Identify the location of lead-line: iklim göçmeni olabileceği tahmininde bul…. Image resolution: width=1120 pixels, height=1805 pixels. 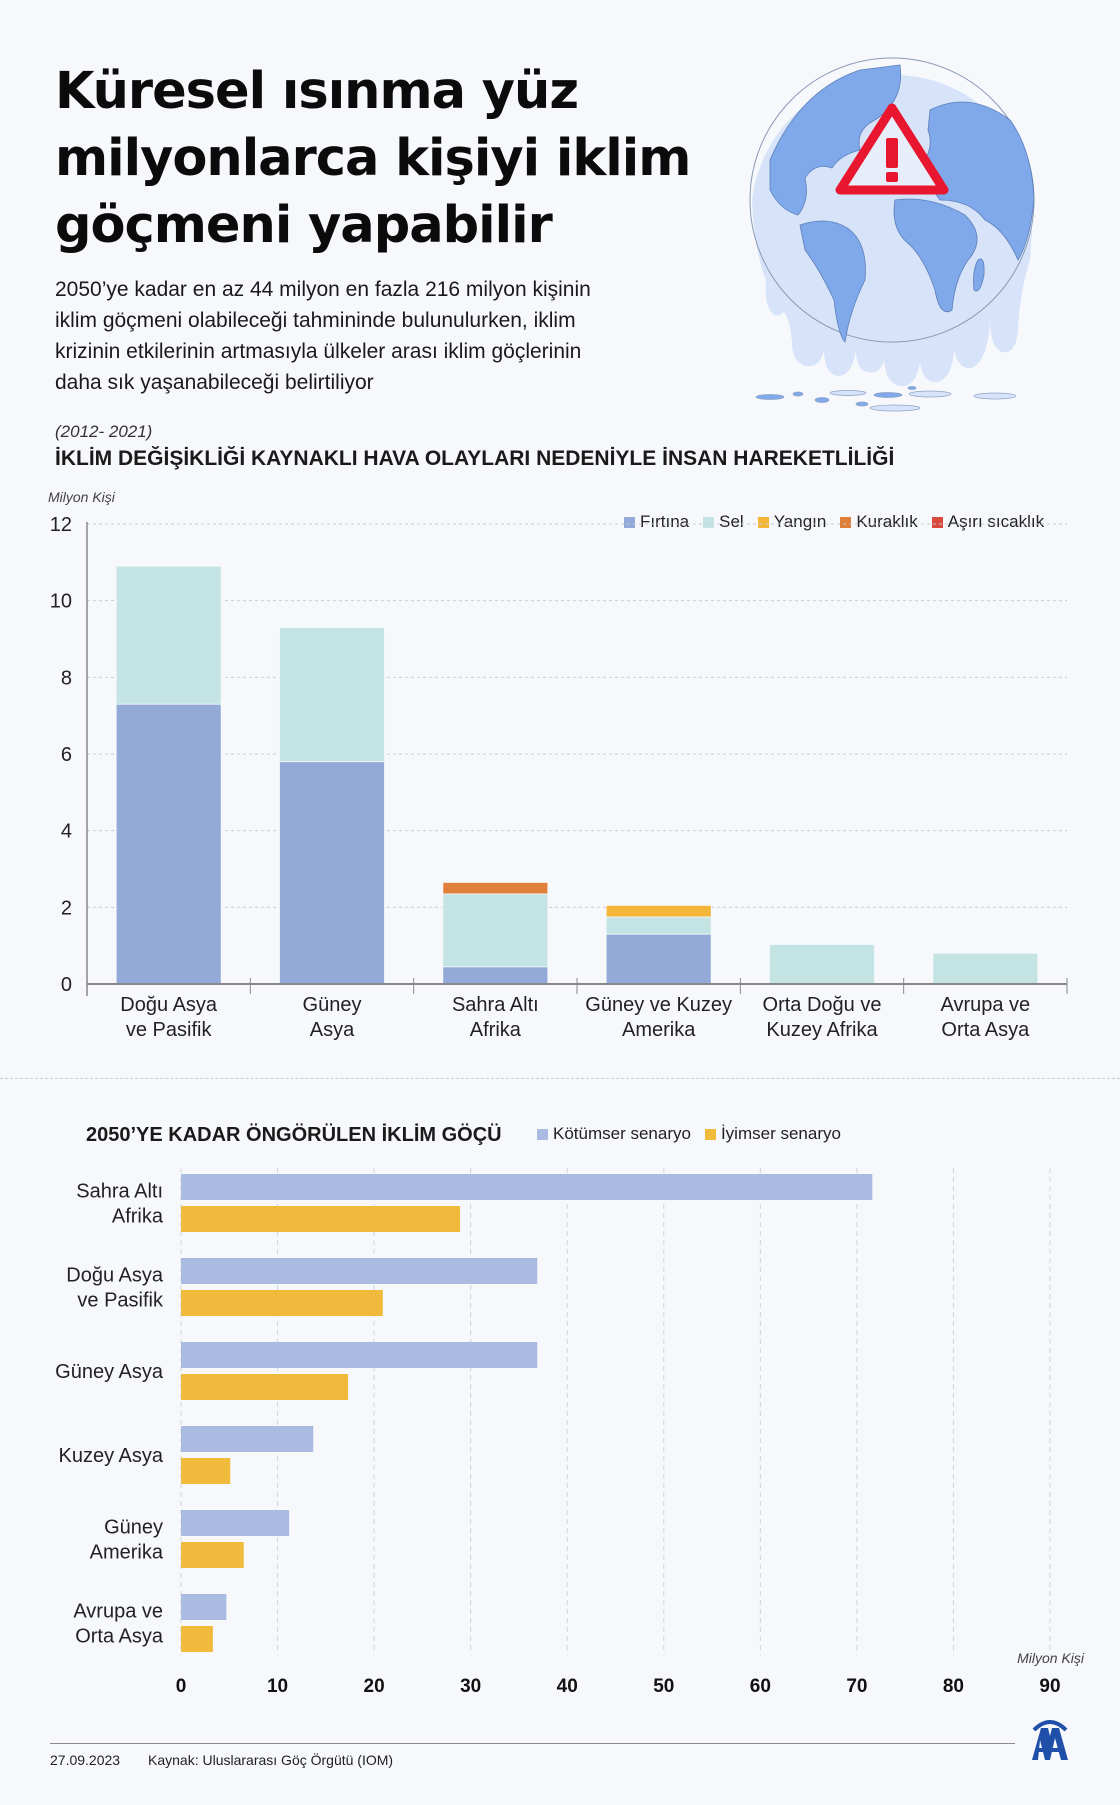
(315, 320).